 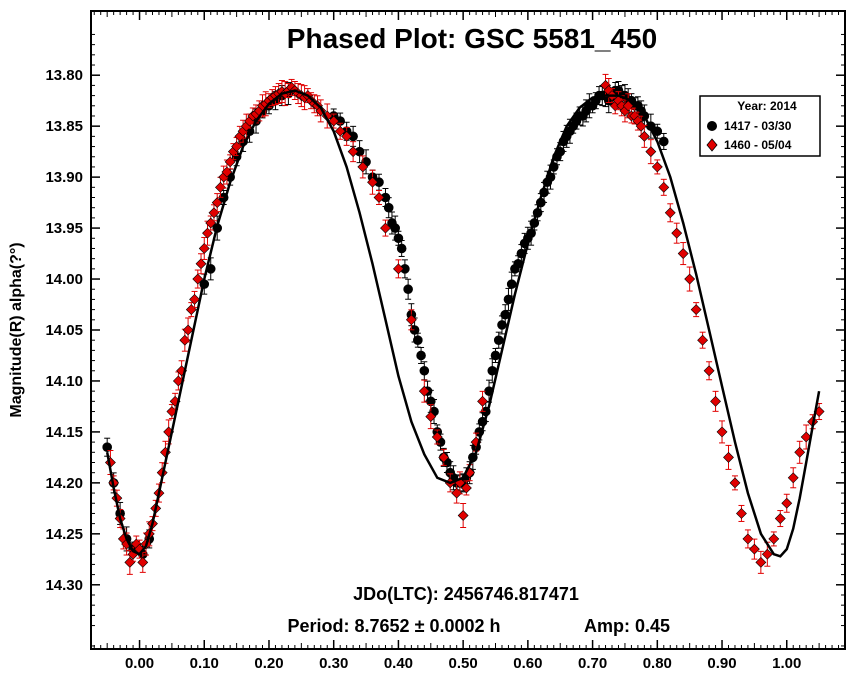 I want to click on y-tick-label: 13.95, so click(x=64, y=228).